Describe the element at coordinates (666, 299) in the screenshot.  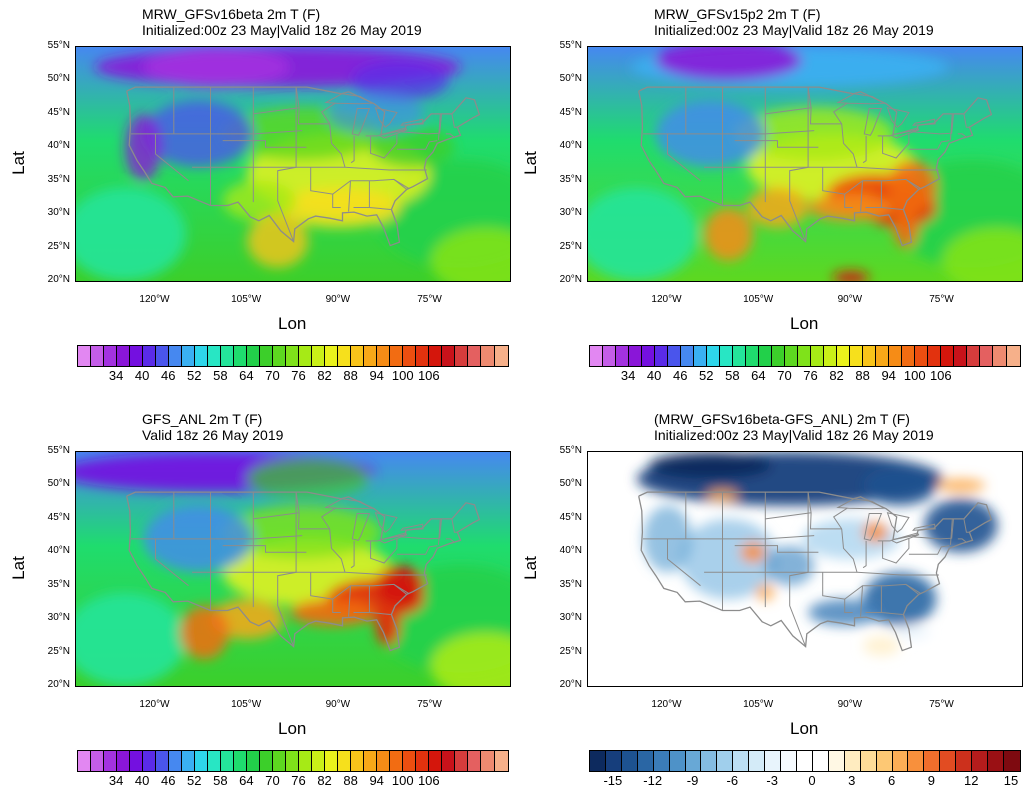
I see `lon-tick-label: 120°W` at that location.